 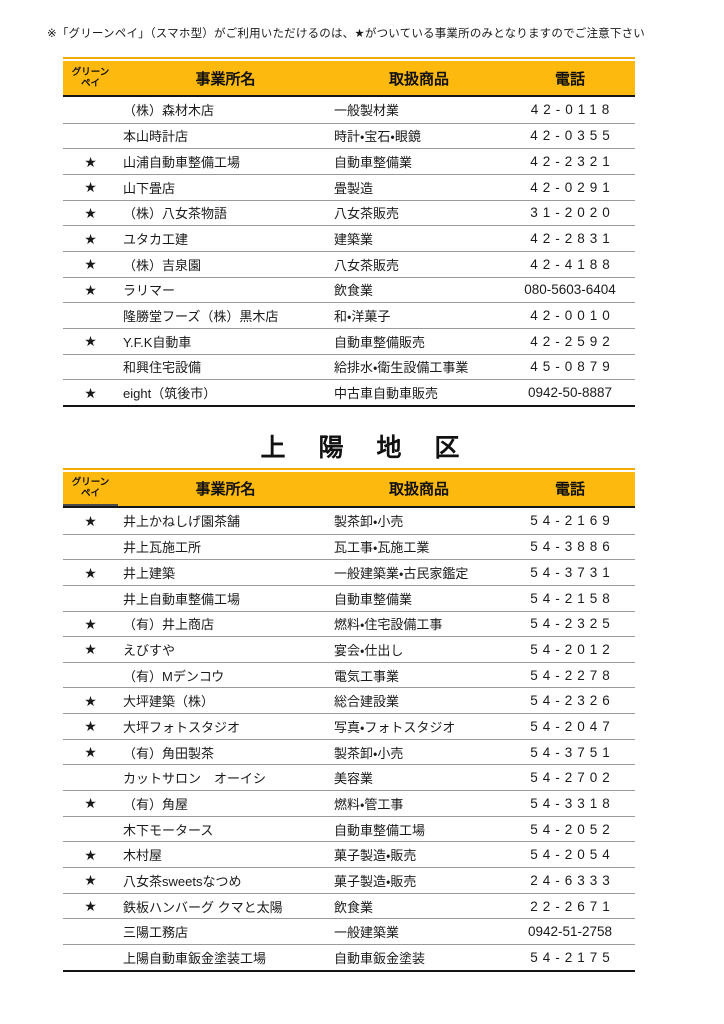 I want to click on phone-number: 54-2278, so click(x=572, y=675).